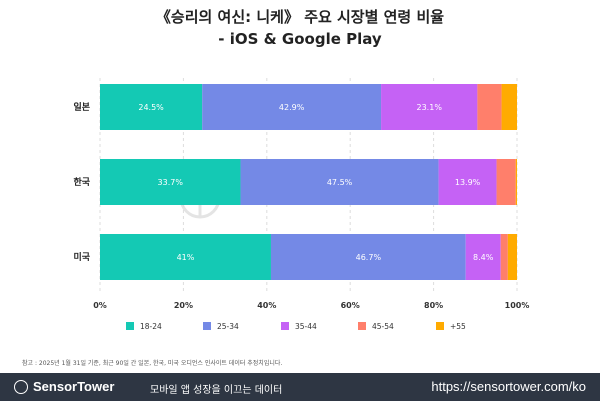 Image resolution: width=600 pixels, height=401 pixels. Describe the element at coordinates (508, 386) in the screenshot. I see `website-link: https://sensortower.com/ko` at that location.